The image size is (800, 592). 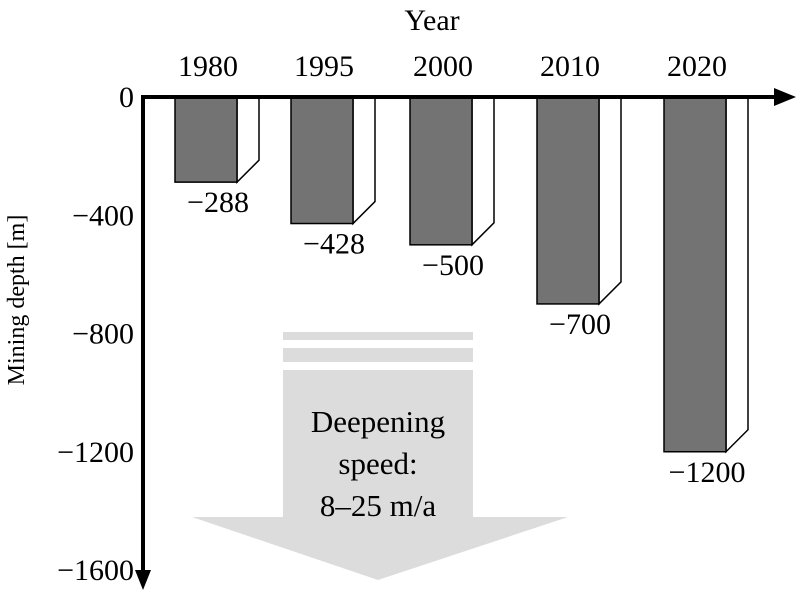 What do you see at coordinates (126, 97) in the screenshot?
I see `y-tick-label: 0` at bounding box center [126, 97].